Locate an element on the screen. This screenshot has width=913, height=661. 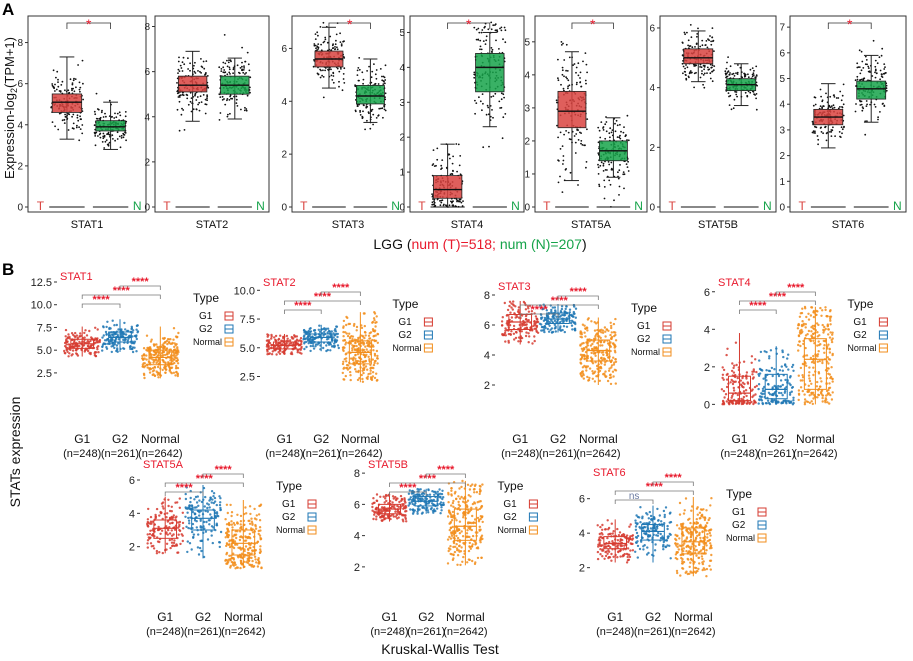
y-tick-label: 5 is located at coordinates (782, 79).